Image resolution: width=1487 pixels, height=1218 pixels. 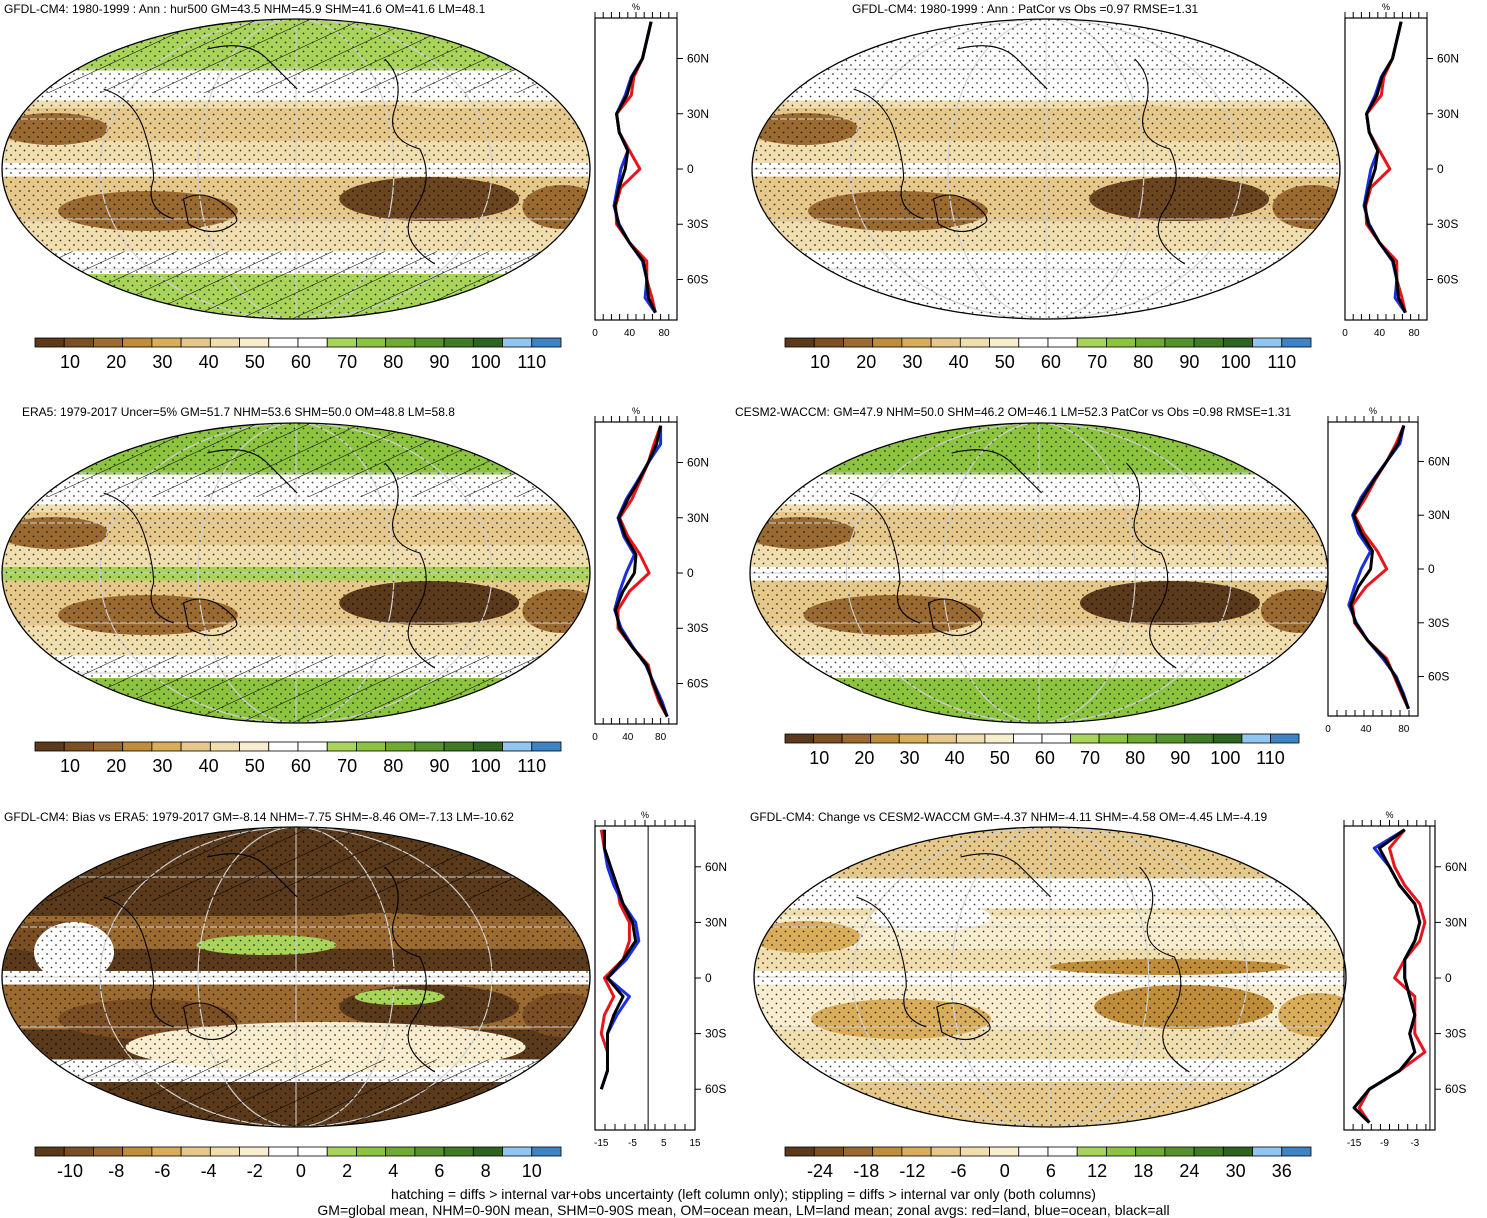 What do you see at coordinates (909, 758) in the screenshot?
I see `colorbar-label: 30` at bounding box center [909, 758].